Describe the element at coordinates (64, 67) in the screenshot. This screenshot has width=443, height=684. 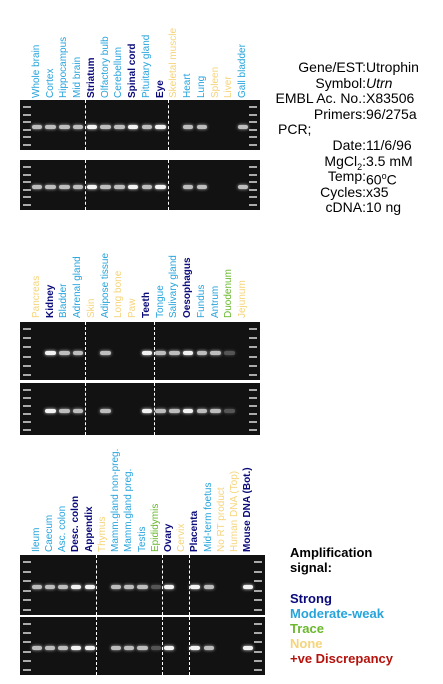
I see `lane-label: Hippocampus` at that location.